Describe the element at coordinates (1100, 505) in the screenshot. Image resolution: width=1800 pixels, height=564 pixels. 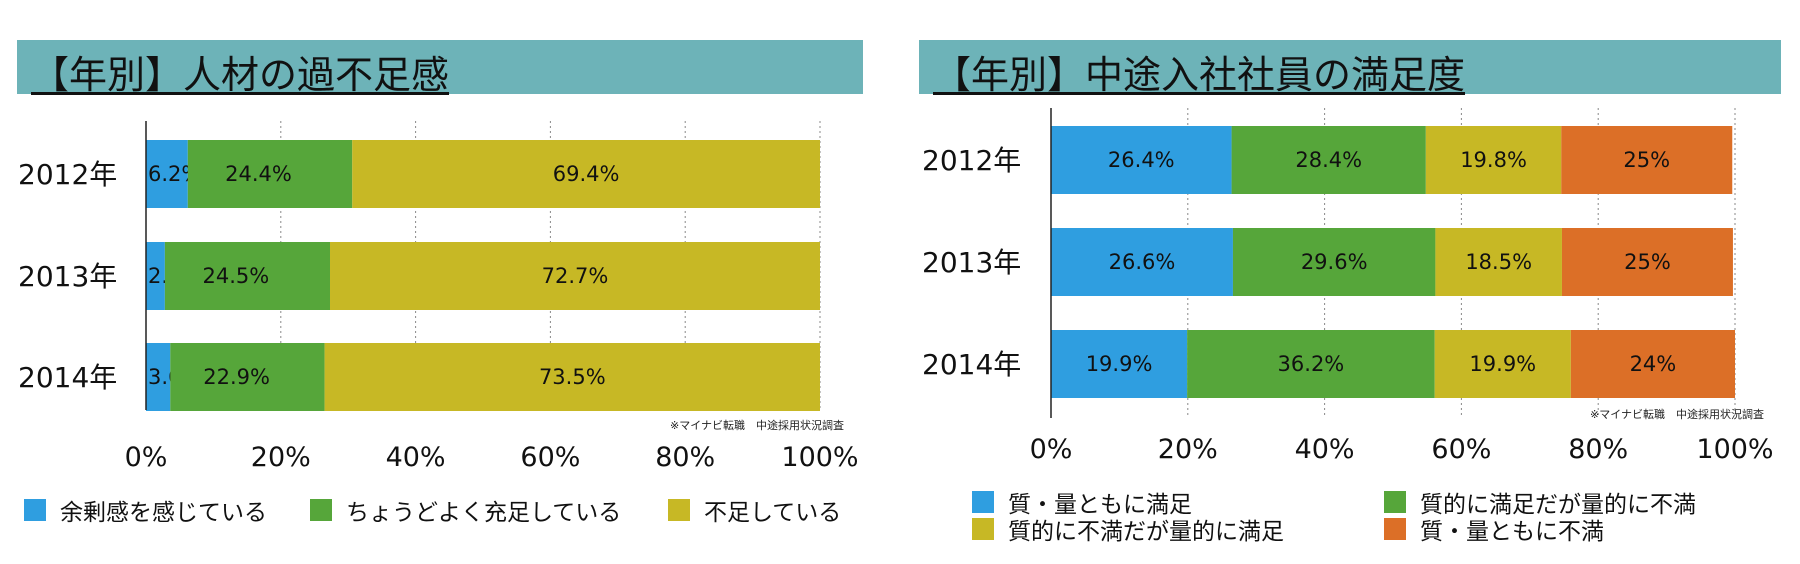
I see `right-legend-label-both-satisfied: 質・量ともに満足` at that location.